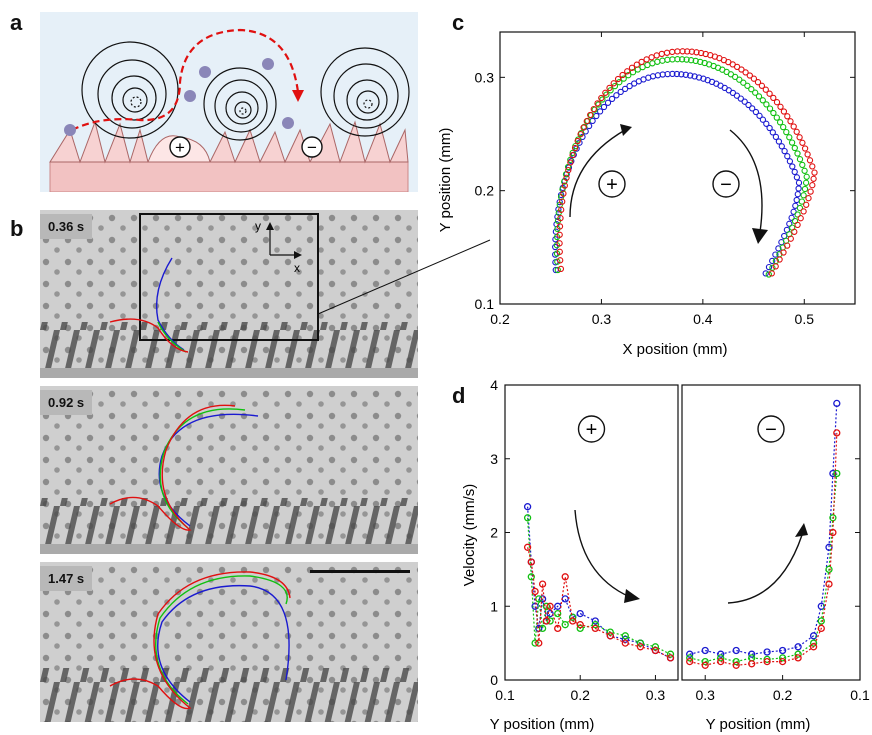 Image resolution: width=872 pixels, height=735 pixels. What do you see at coordinates (746, 181) in the screenshot?
I see `c-arrow-minus` at bounding box center [746, 181].